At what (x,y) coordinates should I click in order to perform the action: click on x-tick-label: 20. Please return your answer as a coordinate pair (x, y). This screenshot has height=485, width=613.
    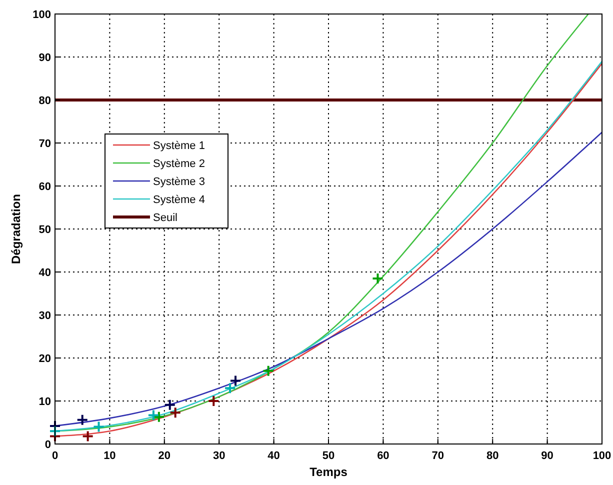
    Looking at the image, I should click on (164, 456).